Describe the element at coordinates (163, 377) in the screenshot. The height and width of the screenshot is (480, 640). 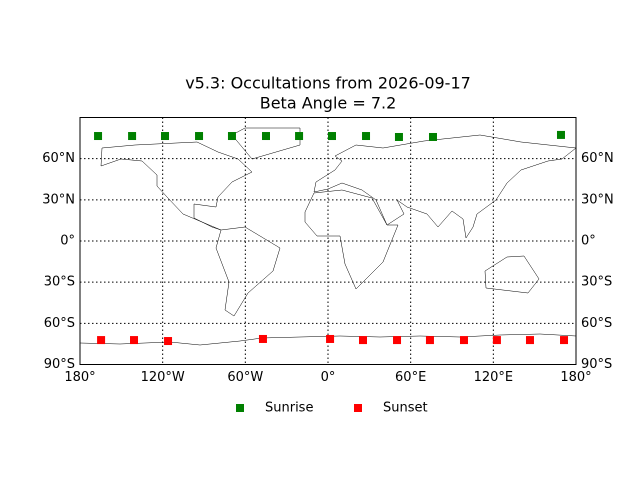
I see `x-tick-label: 120°W` at that location.